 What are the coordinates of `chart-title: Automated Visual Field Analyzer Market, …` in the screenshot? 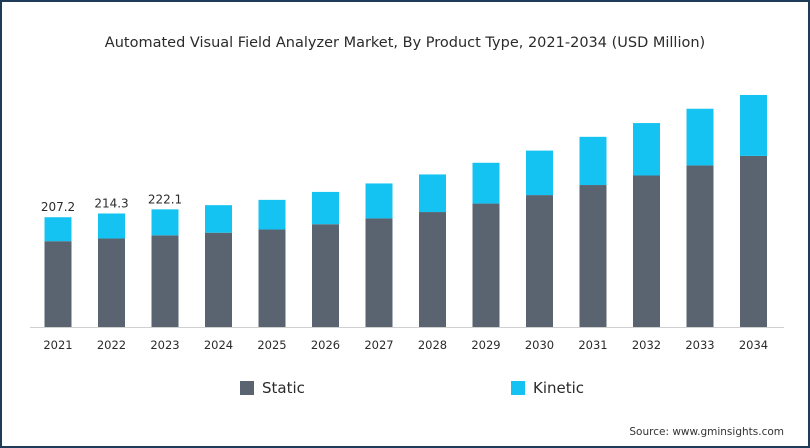 It's located at (405, 43).